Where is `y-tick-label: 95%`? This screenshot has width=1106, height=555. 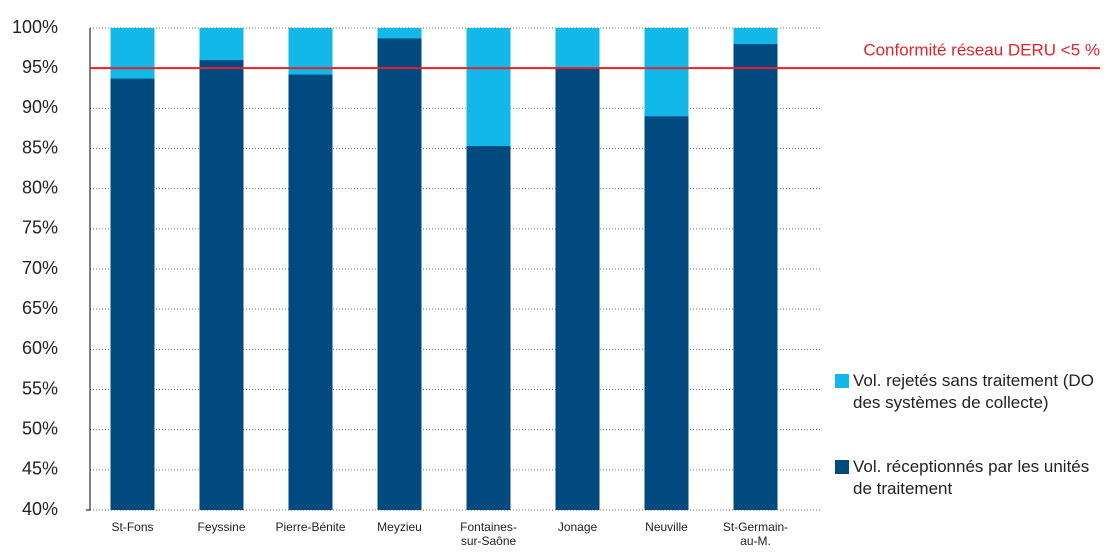
y-tick-label: 95% is located at coordinates (40, 67).